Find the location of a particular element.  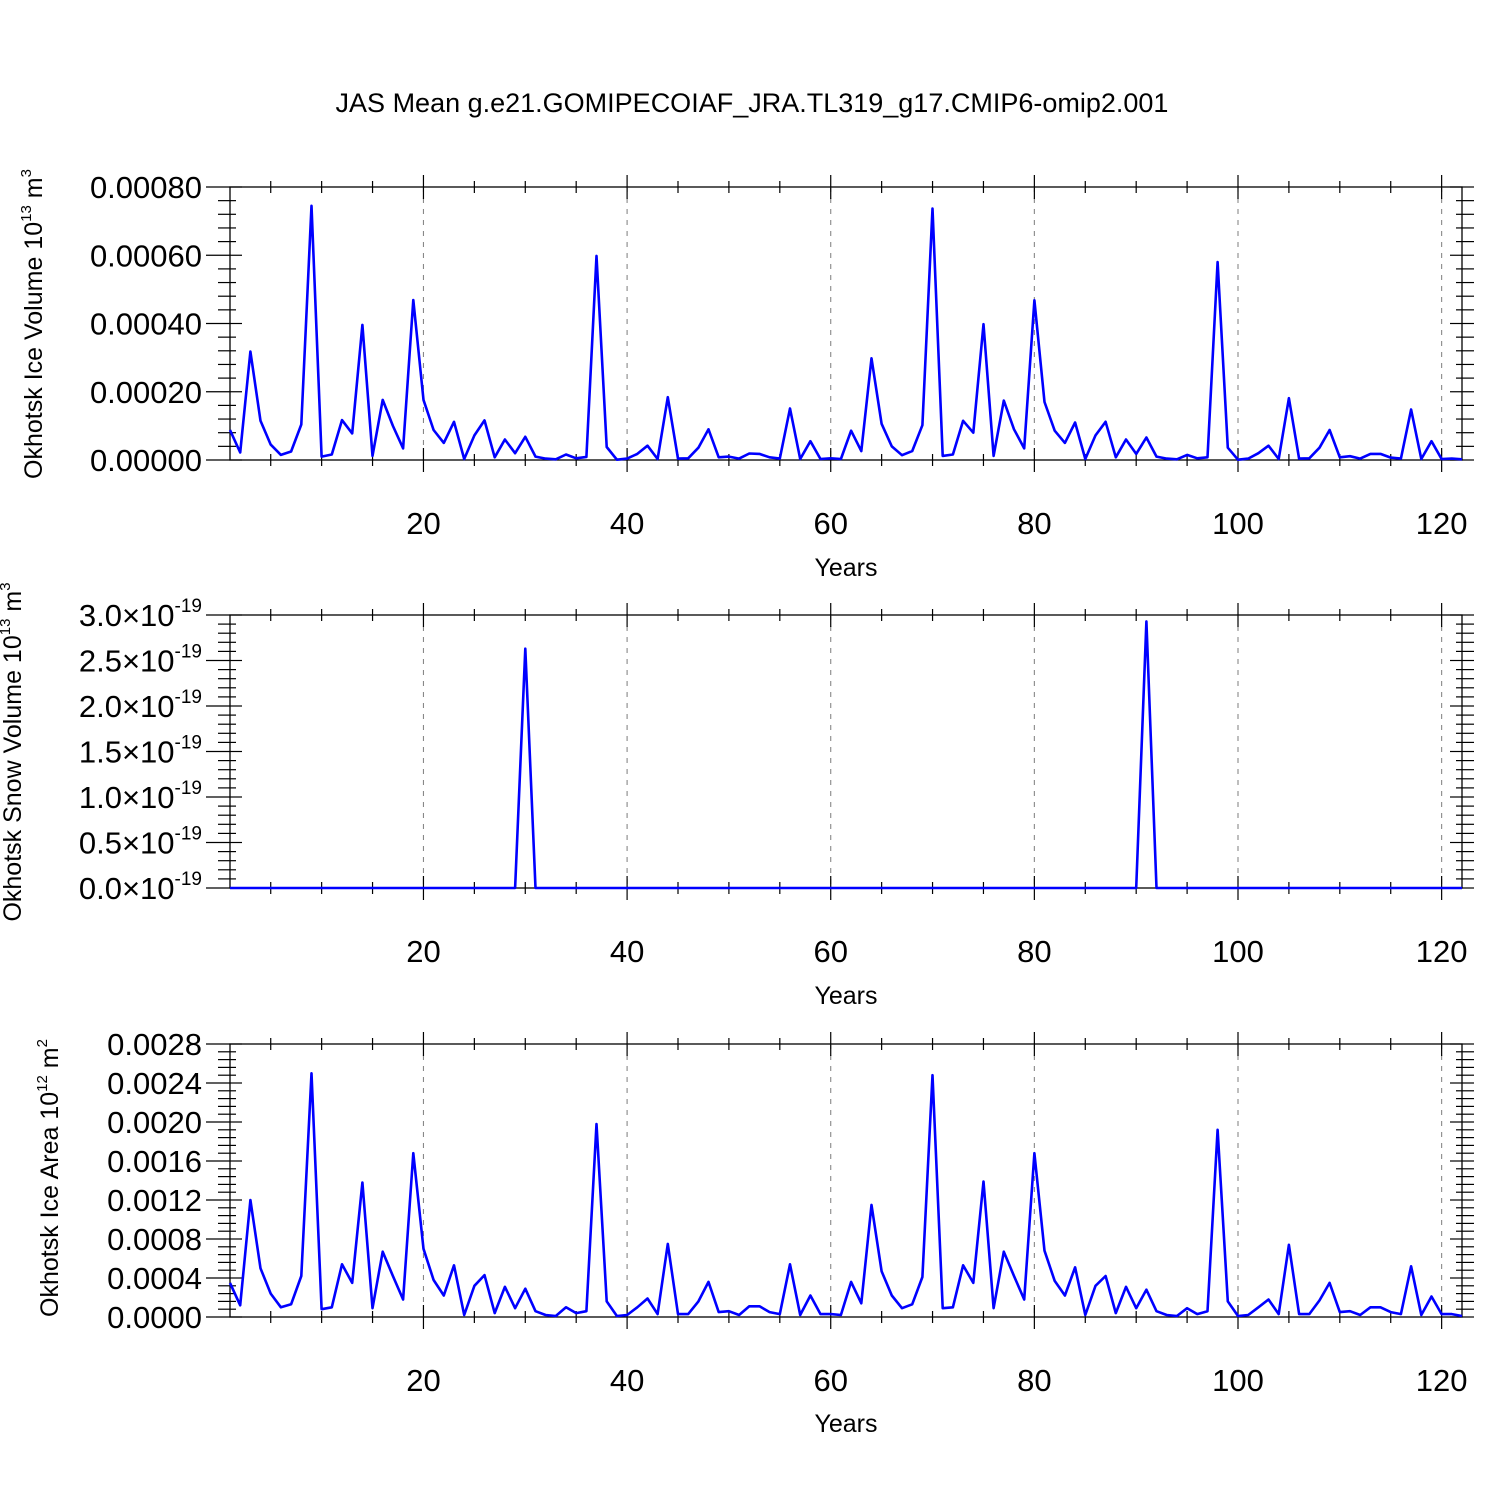

ice-volume-x-tick-label: 120 is located at coordinates (1442, 523).